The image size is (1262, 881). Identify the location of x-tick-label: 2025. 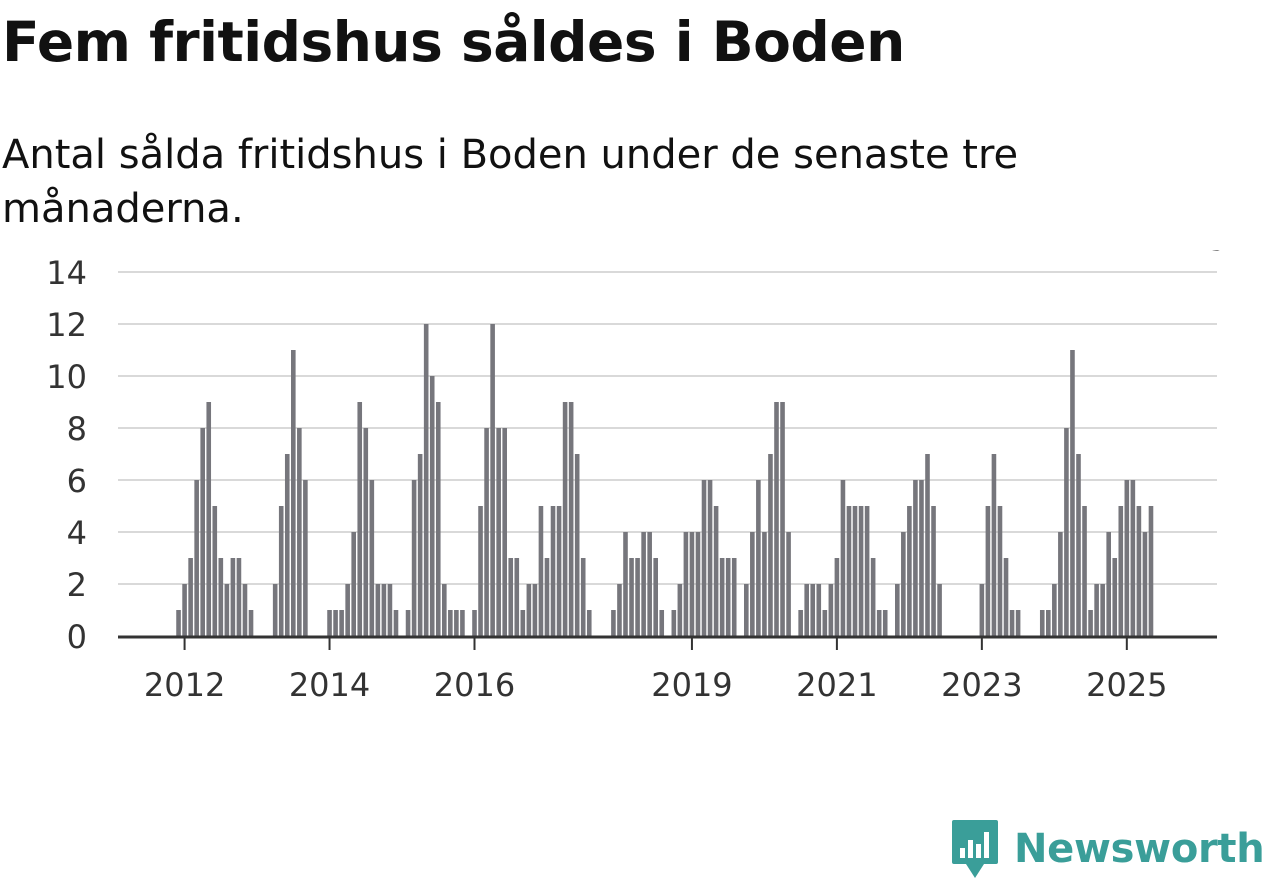
(1126, 685).